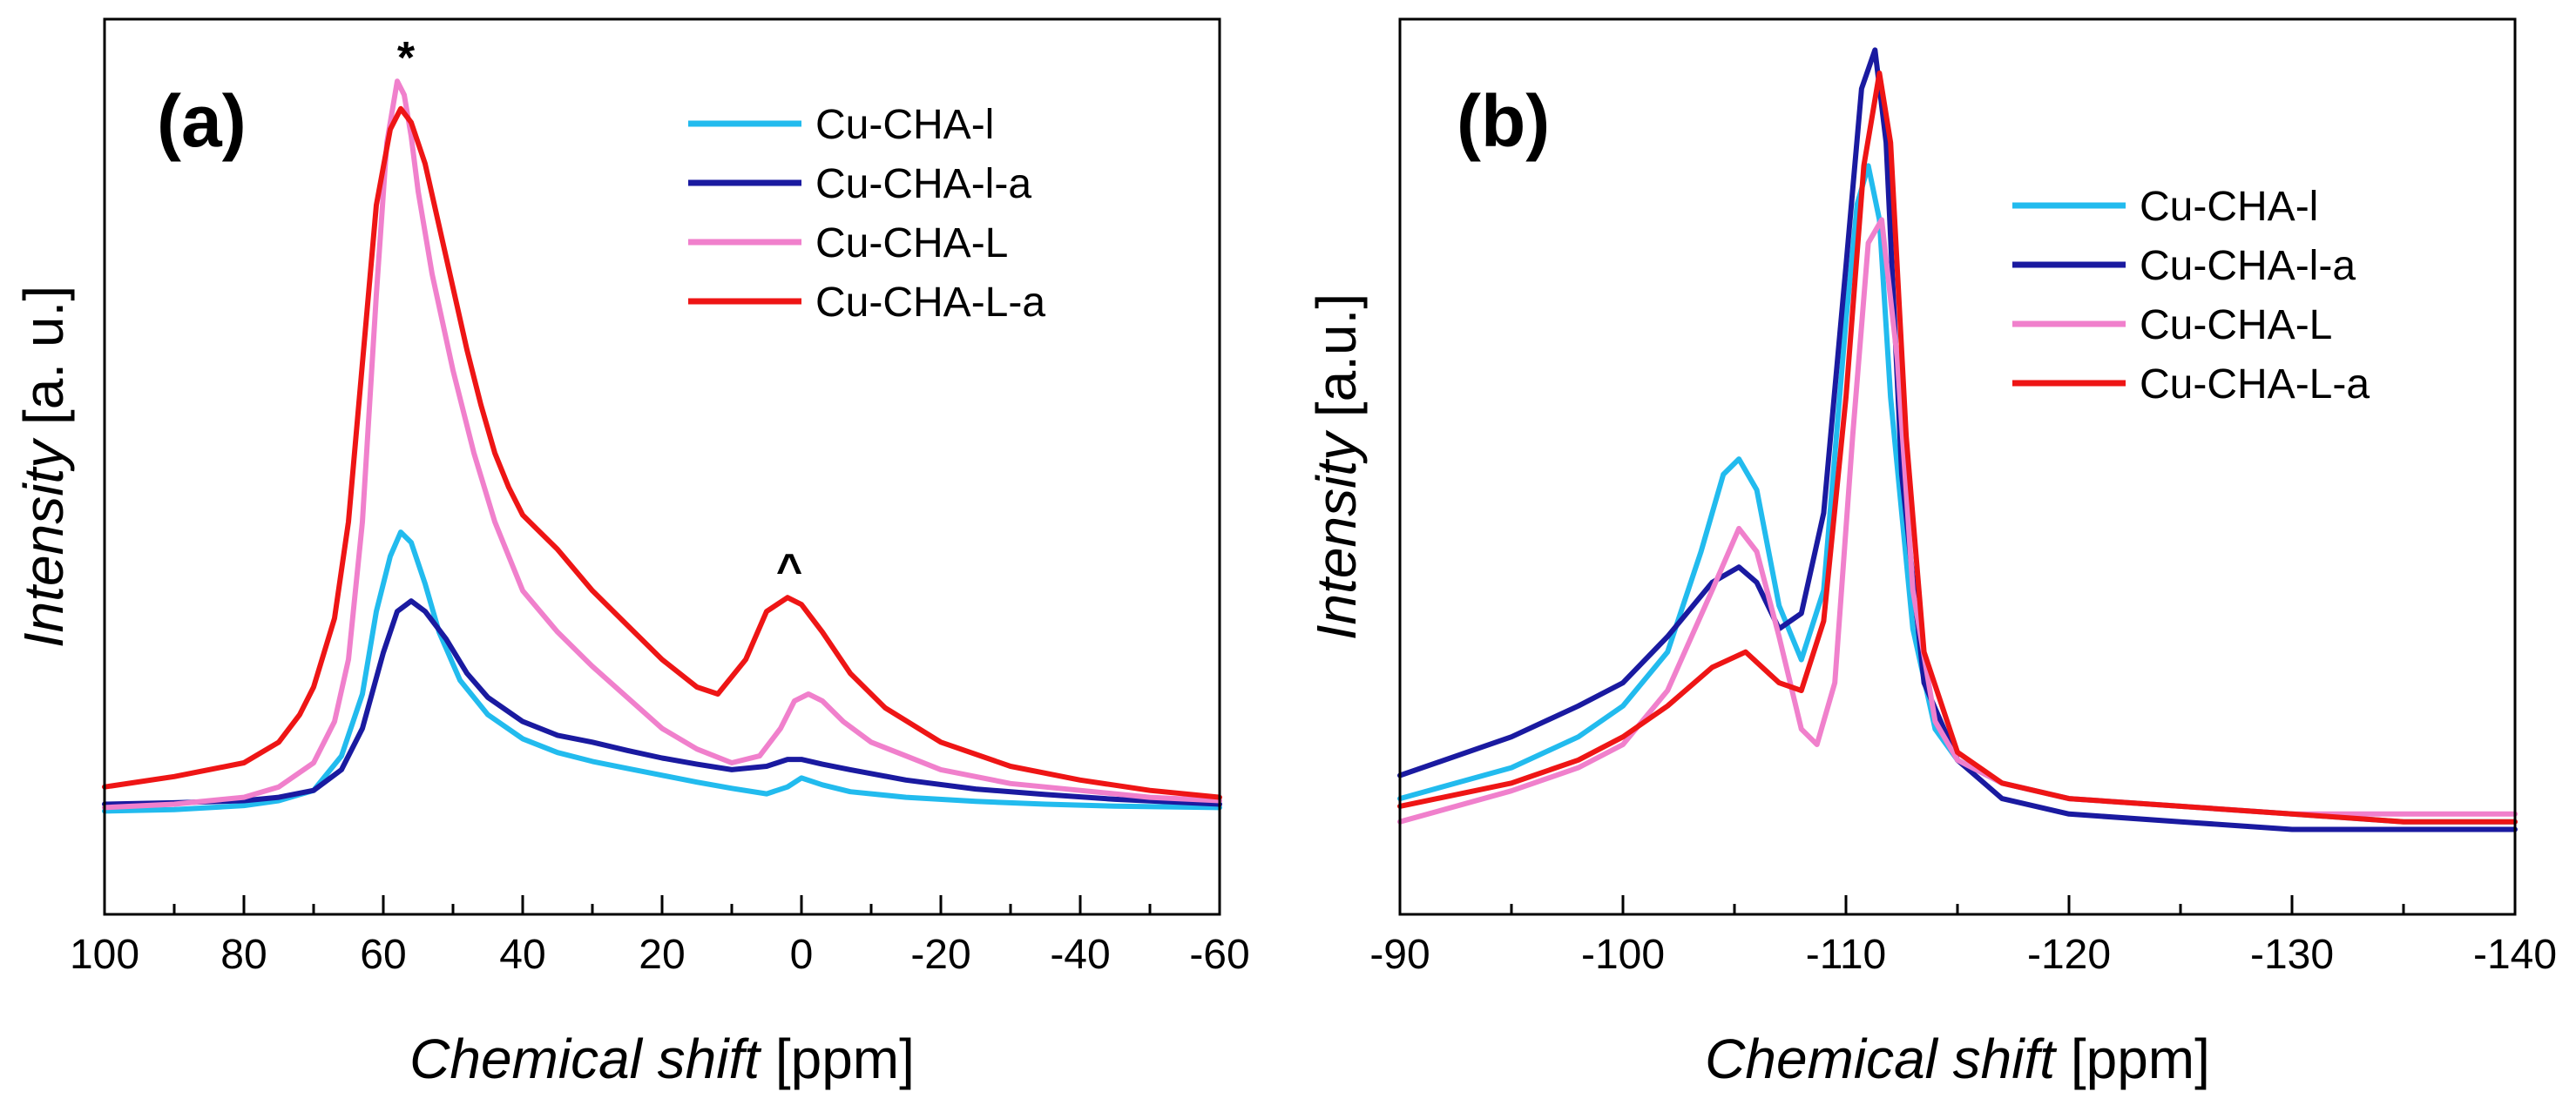 Image resolution: width=2576 pixels, height=1112 pixels. What do you see at coordinates (2236, 325) in the screenshot?
I see `panel-b-legend-label: Cu-CHA-L` at bounding box center [2236, 325].